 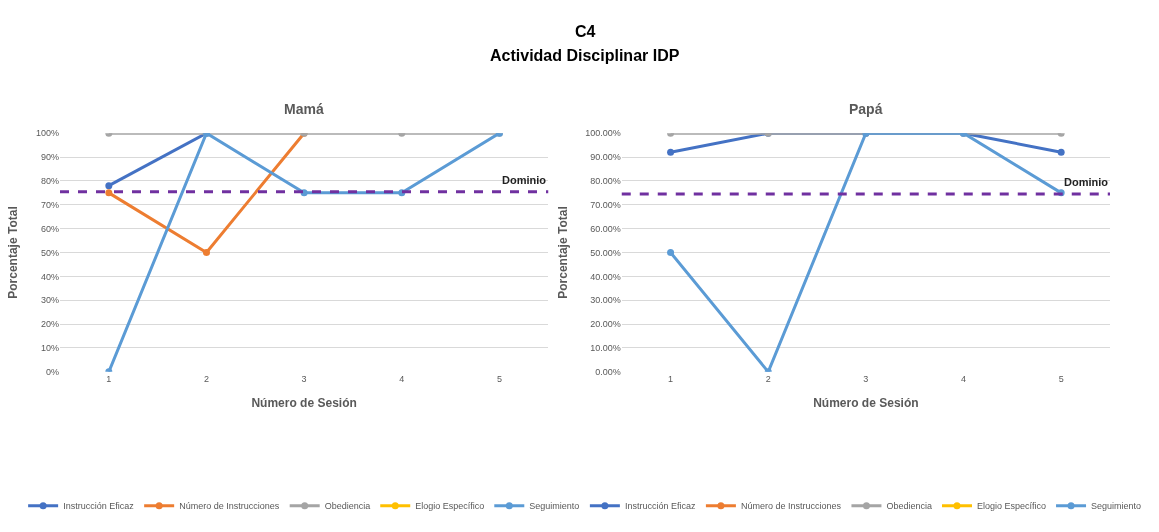 I want to click on chart-title: Mamá, so click(x=304, y=109).